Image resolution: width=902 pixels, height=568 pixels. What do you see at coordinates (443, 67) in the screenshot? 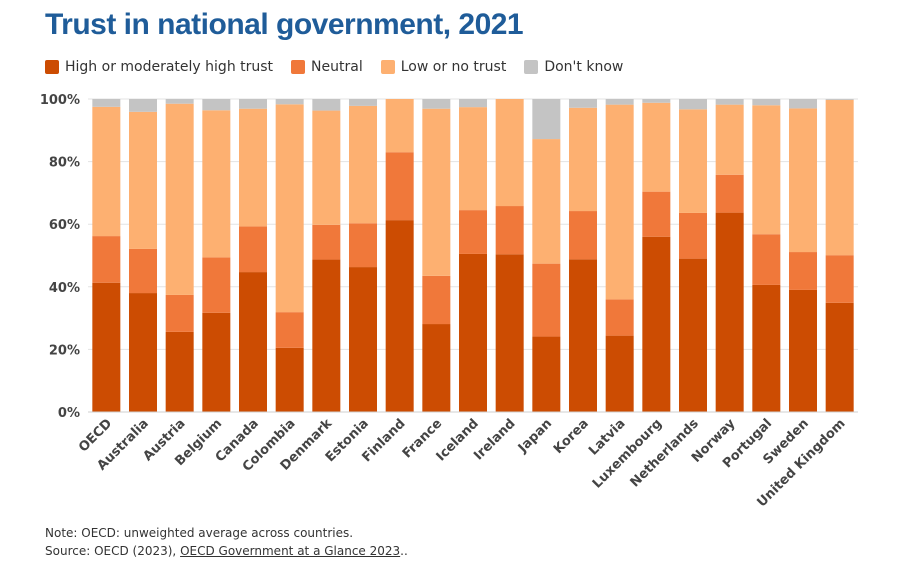
I see `legend-item: Low or no trust` at bounding box center [443, 67].